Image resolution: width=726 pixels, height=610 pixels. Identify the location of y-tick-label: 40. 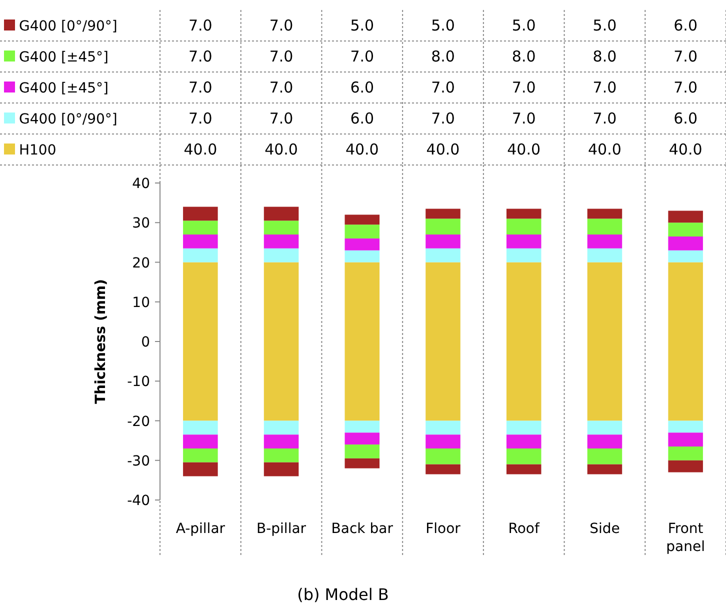
(141, 184).